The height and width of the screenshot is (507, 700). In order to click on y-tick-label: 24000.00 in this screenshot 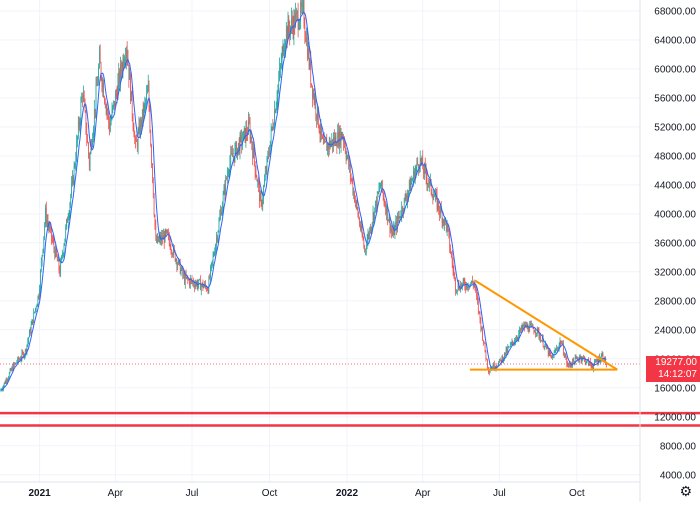, I will do `click(675, 330)`.